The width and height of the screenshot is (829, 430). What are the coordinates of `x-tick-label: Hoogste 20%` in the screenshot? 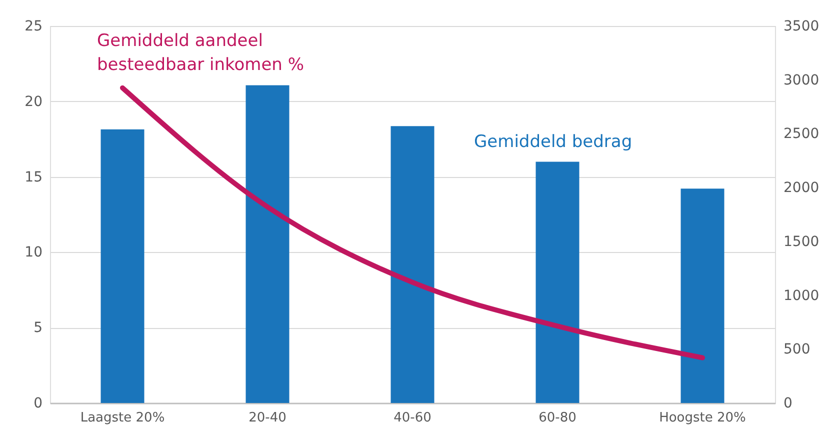 It's located at (702, 418).